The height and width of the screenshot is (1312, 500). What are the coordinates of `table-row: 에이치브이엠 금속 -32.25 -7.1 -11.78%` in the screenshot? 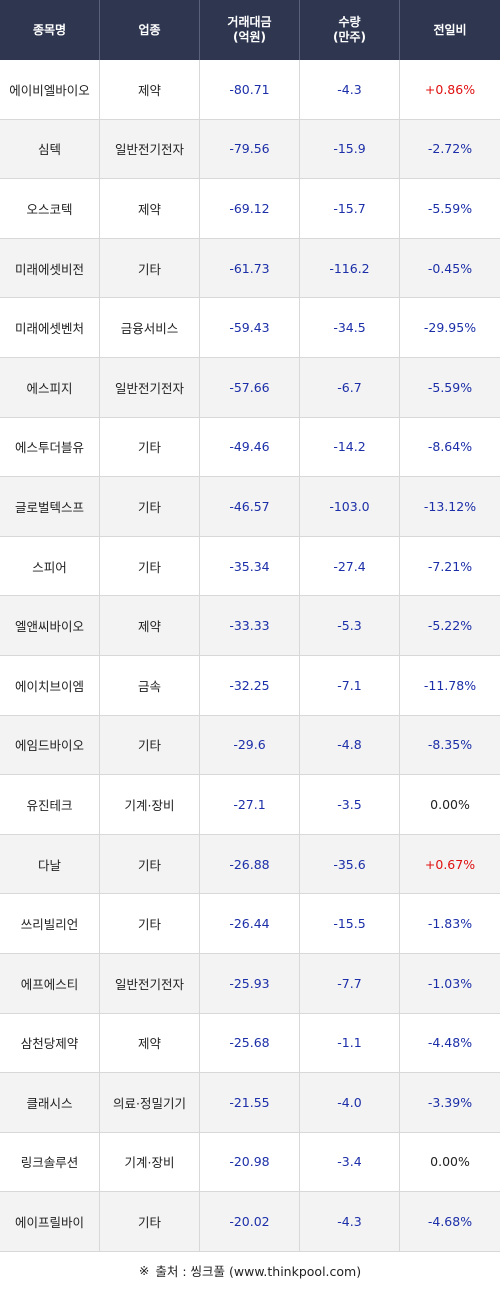 It's located at (250, 685).